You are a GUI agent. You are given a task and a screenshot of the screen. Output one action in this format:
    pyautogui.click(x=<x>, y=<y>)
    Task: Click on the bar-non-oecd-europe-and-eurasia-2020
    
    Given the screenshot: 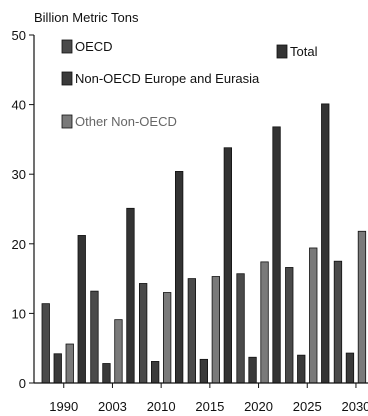 What is the action you would take?
    pyautogui.click(x=252, y=370)
    